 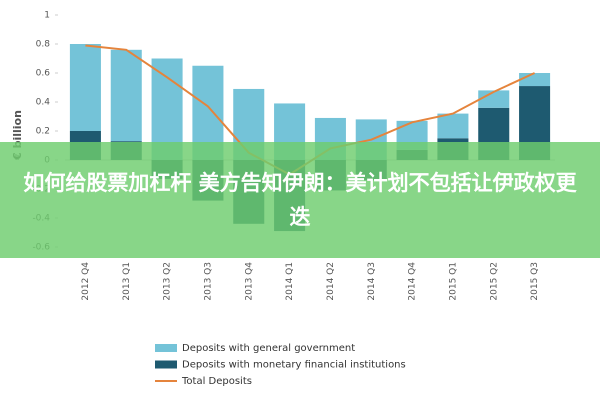 What do you see at coordinates (216, 381) in the screenshot?
I see `legend-label: Total Deposits` at bounding box center [216, 381].